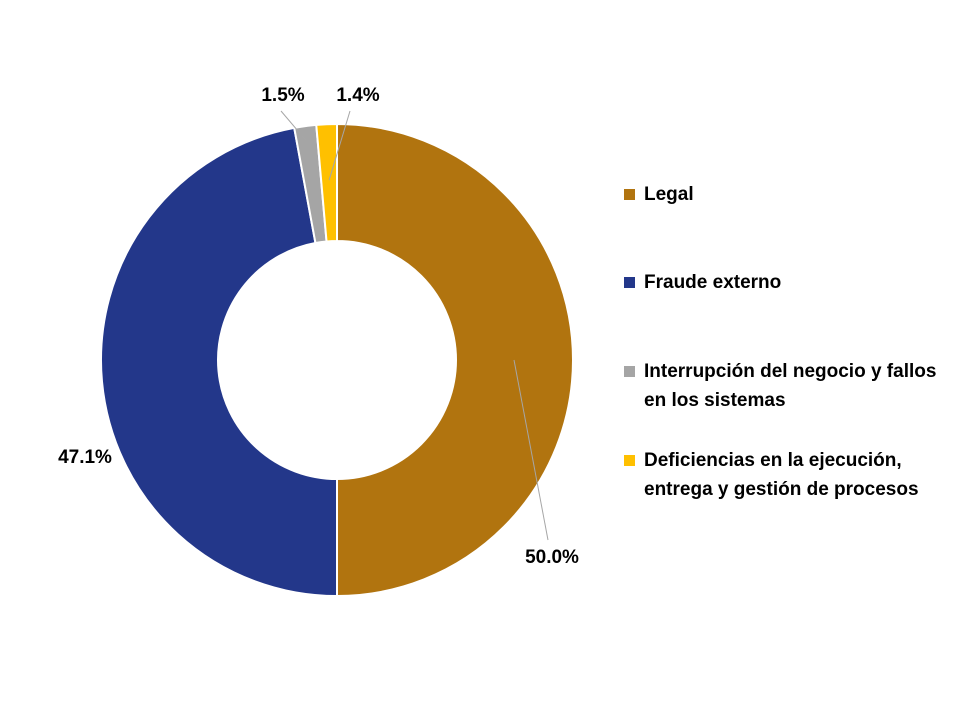 This screenshot has height=720, width=960. Describe the element at coordinates (294, 126) in the screenshot. I see `leader-line-interrupcion` at that location.